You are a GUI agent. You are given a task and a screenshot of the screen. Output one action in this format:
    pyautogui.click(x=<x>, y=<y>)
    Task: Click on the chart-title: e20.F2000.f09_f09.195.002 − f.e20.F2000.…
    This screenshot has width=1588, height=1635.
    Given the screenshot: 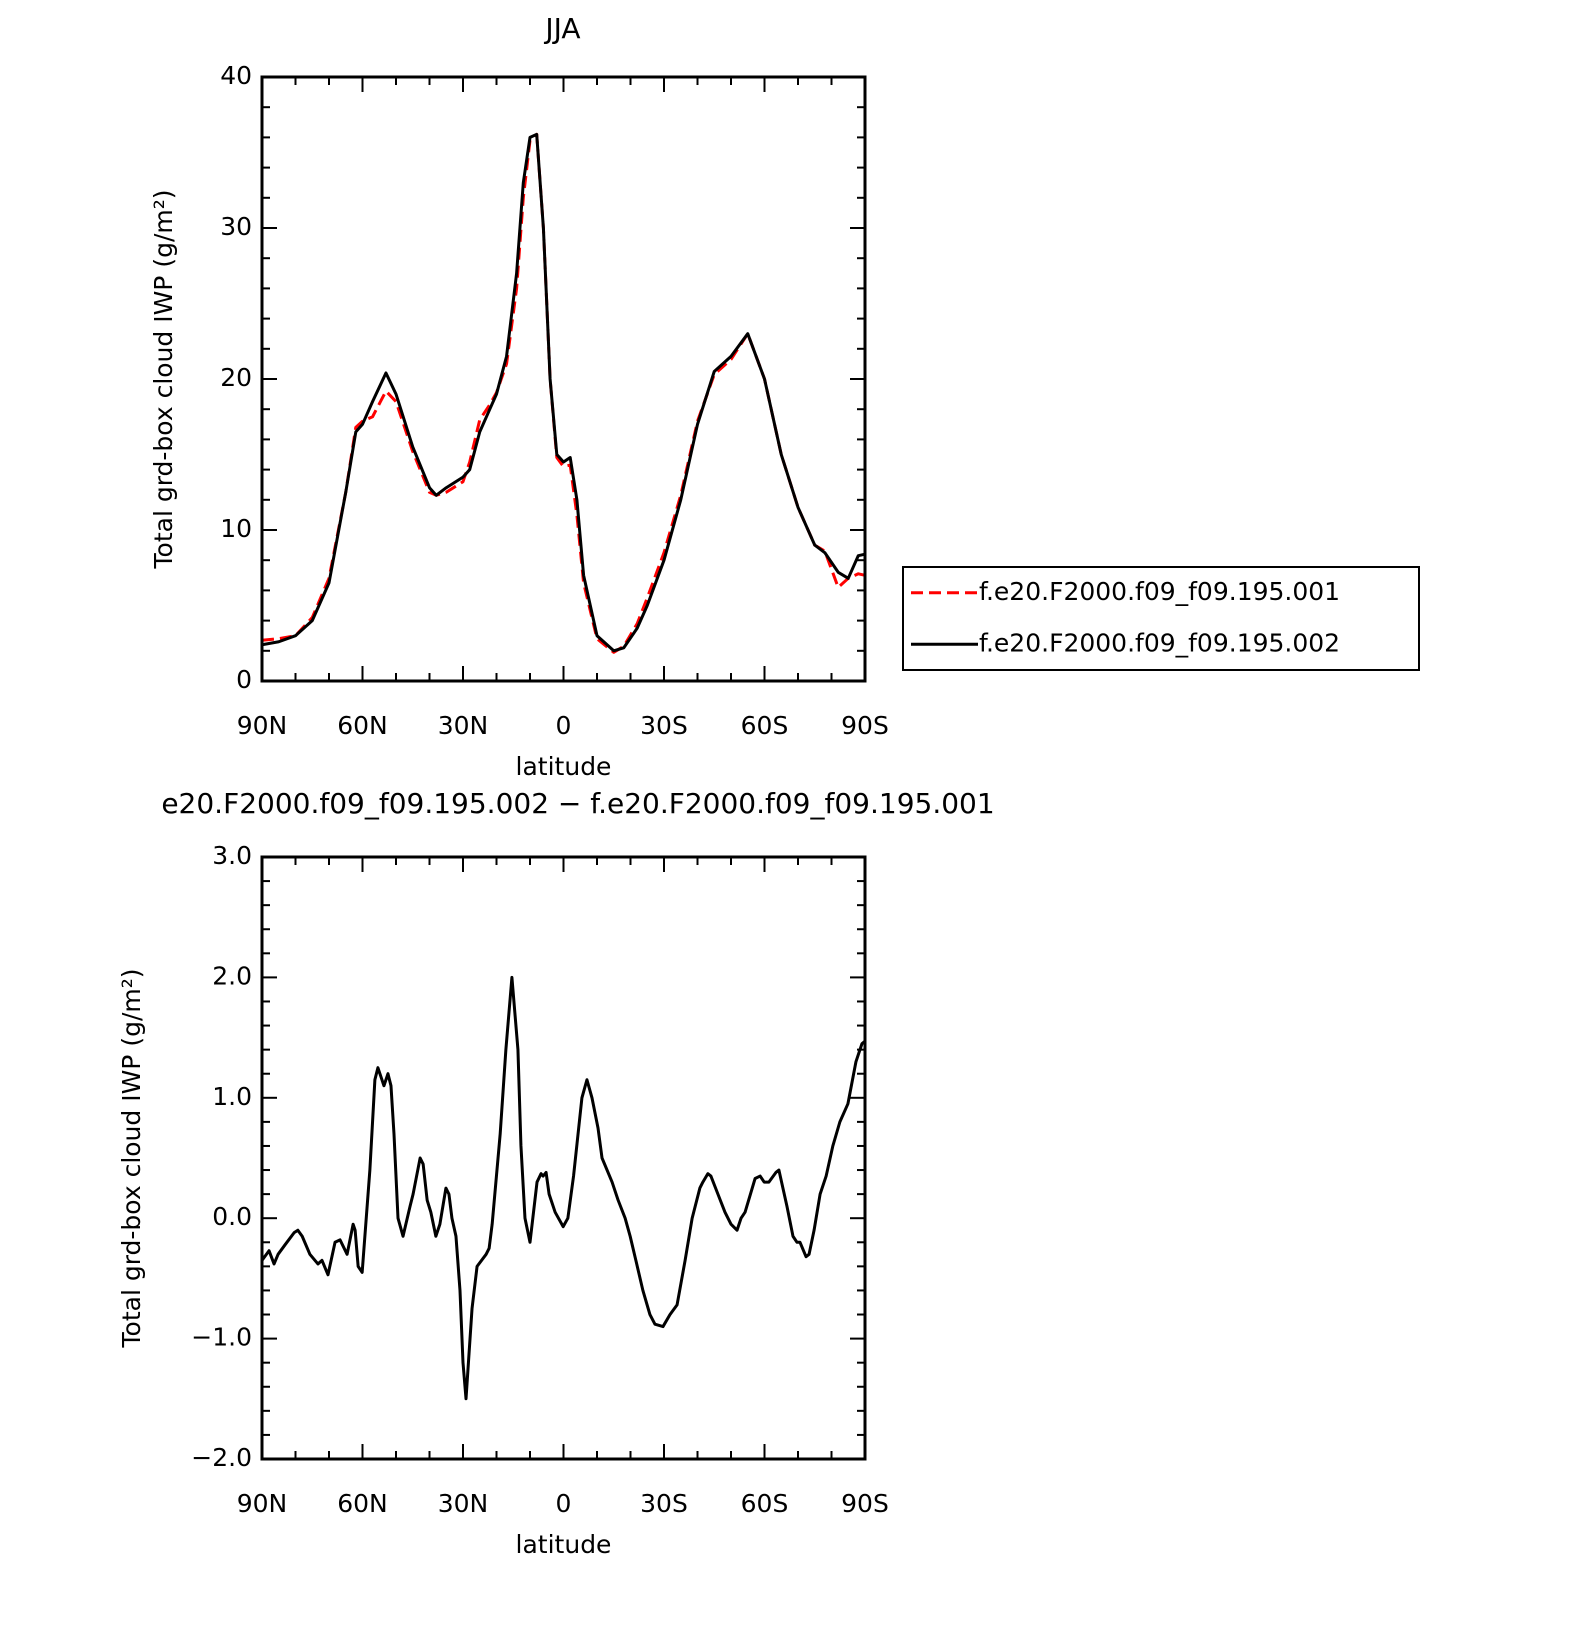 What is the action you would take?
    pyautogui.click(x=577, y=803)
    